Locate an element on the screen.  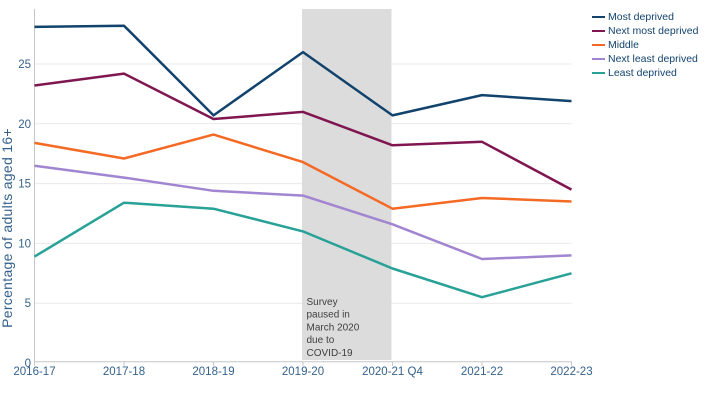
x-tick-label: 2020-21 Q4 is located at coordinates (392, 372).